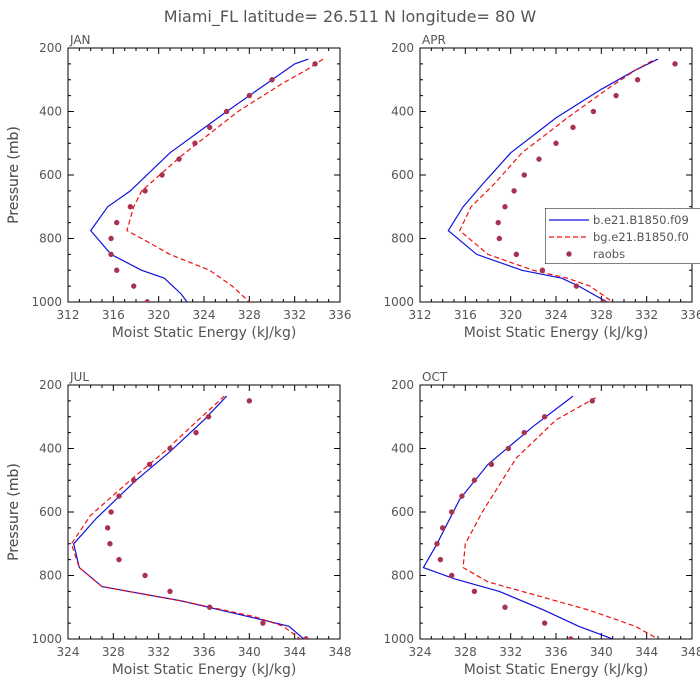  Describe the element at coordinates (79, 377) in the screenshot. I see `panel-label: JUL` at that location.